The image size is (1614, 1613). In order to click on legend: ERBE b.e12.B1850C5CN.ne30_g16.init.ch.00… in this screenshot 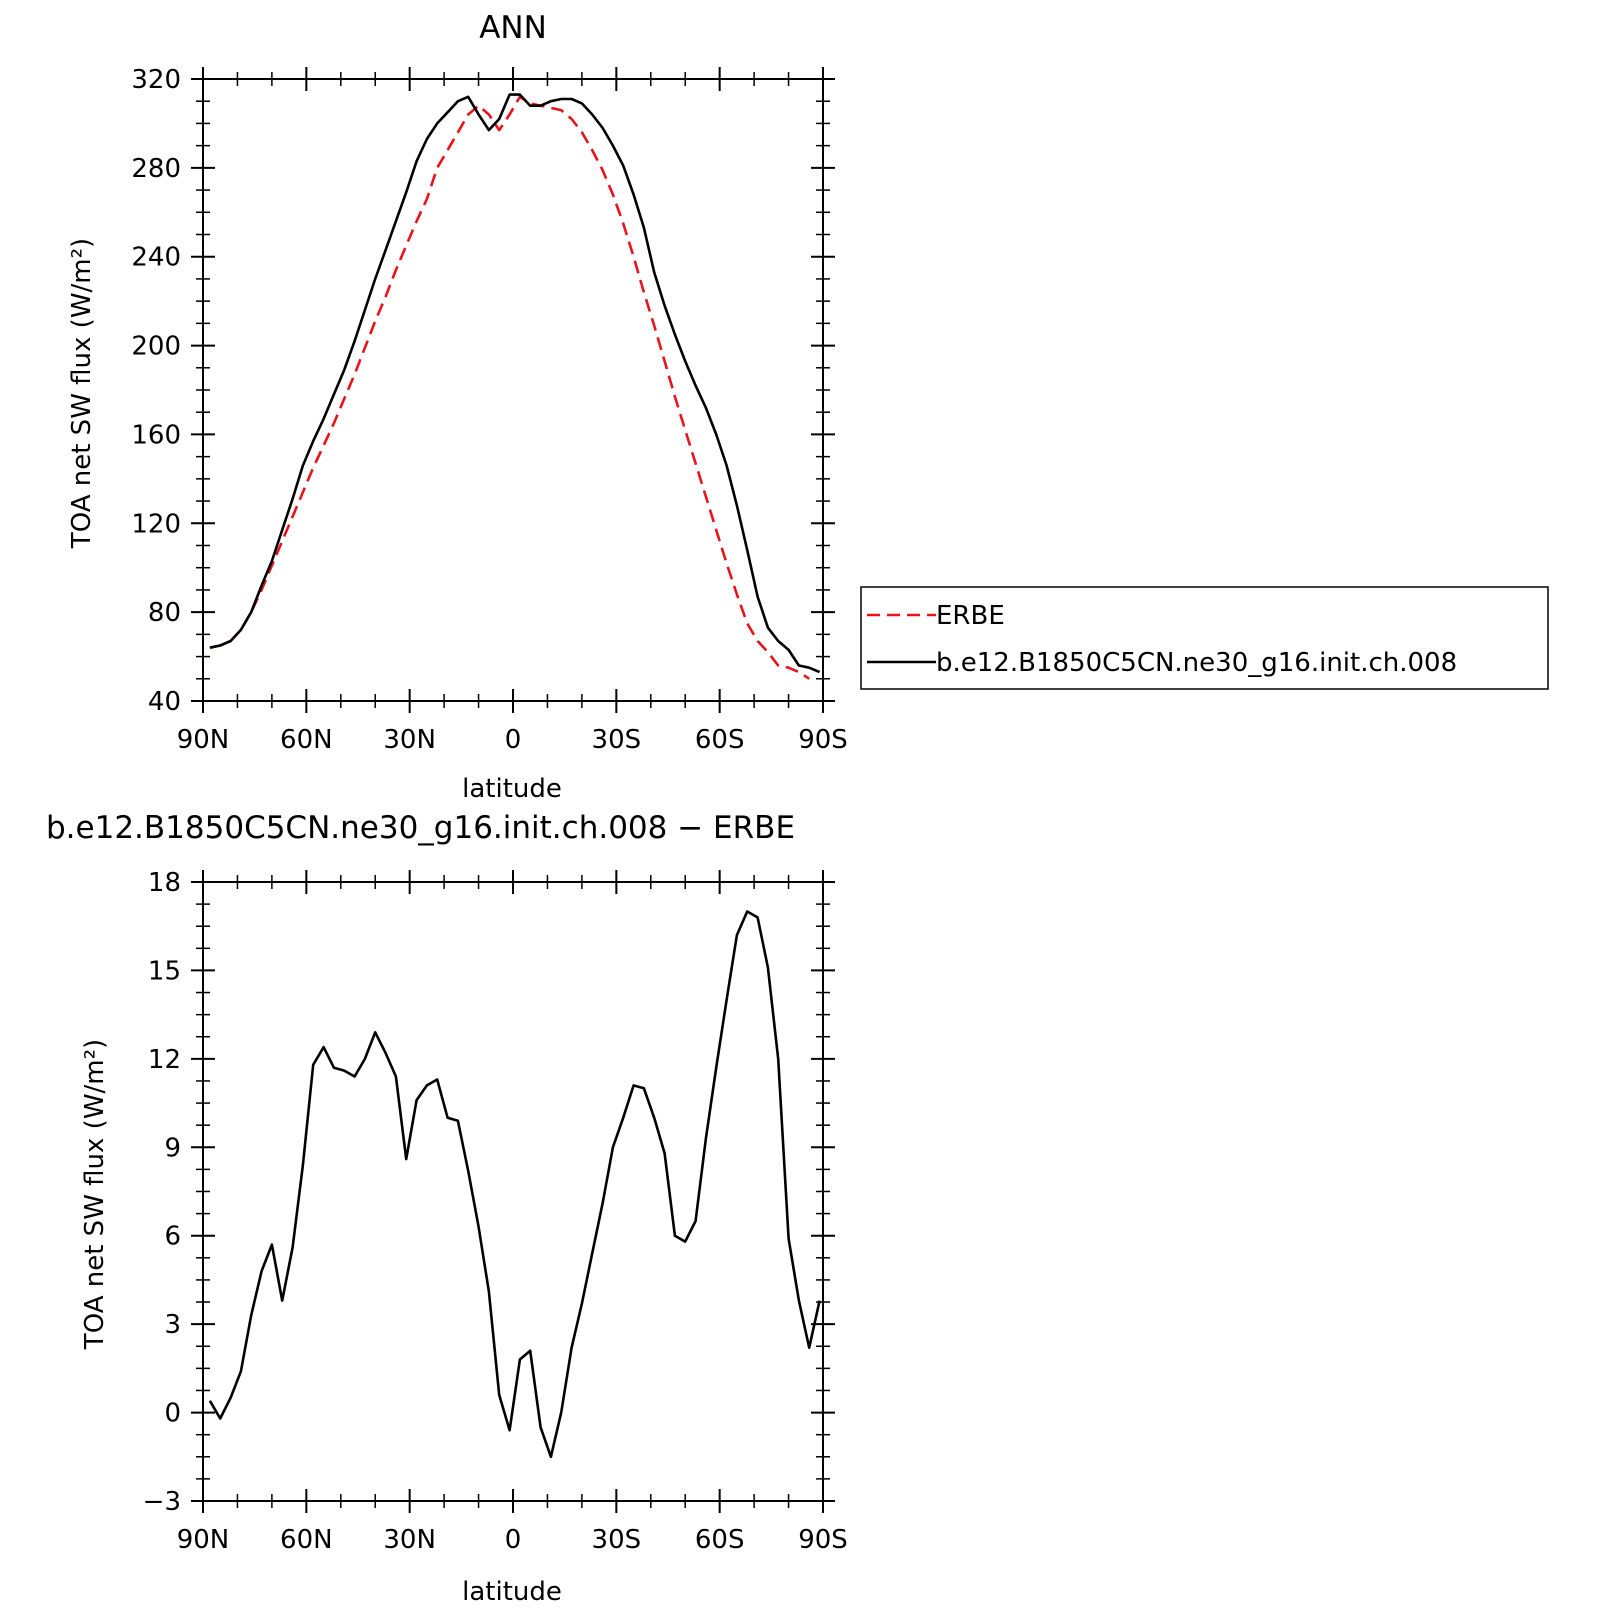, I will do `click(1204, 638)`.